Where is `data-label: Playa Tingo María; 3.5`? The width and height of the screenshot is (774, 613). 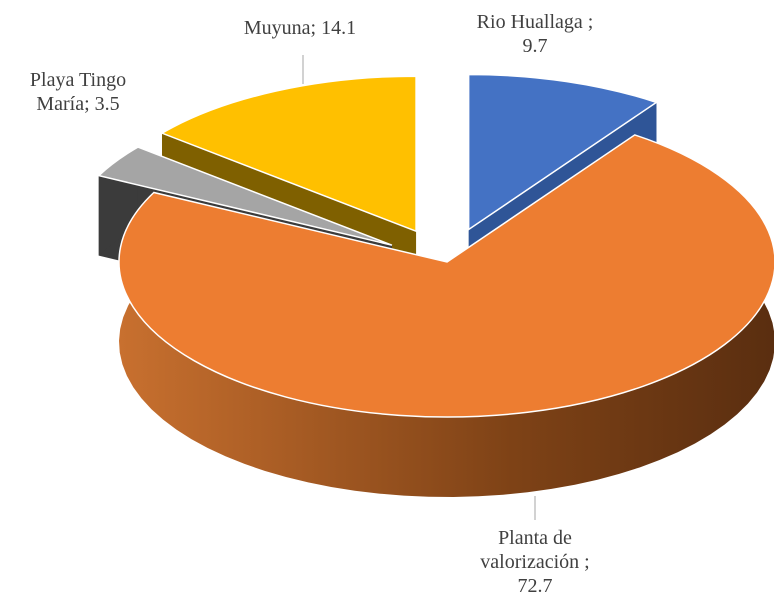
data-label: Playa Tingo María; 3.5 is located at coordinates (78, 92).